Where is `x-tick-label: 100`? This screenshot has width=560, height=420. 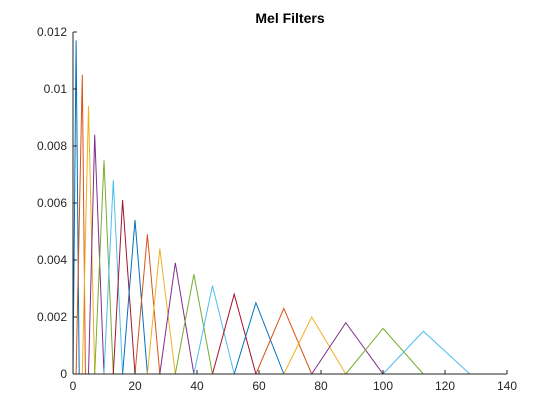
x-tick-label: 100 is located at coordinates (383, 386).